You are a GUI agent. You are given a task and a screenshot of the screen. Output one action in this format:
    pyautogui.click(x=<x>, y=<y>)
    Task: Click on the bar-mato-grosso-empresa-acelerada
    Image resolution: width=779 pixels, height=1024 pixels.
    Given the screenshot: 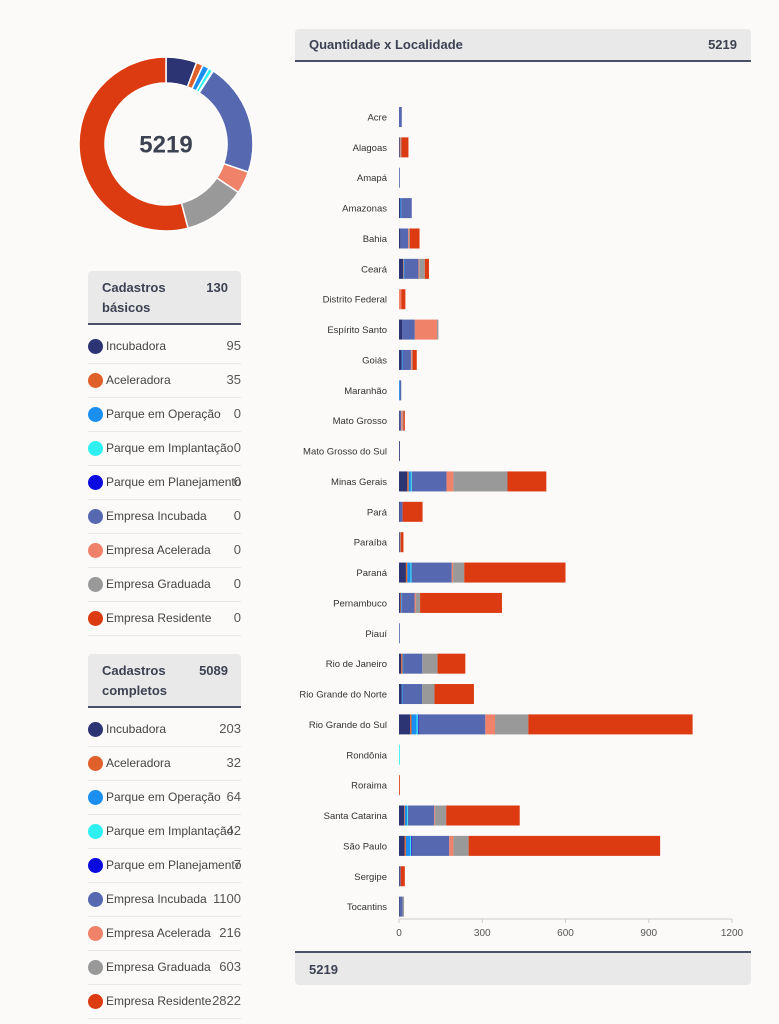 What is the action you would take?
    pyautogui.click(x=402, y=420)
    